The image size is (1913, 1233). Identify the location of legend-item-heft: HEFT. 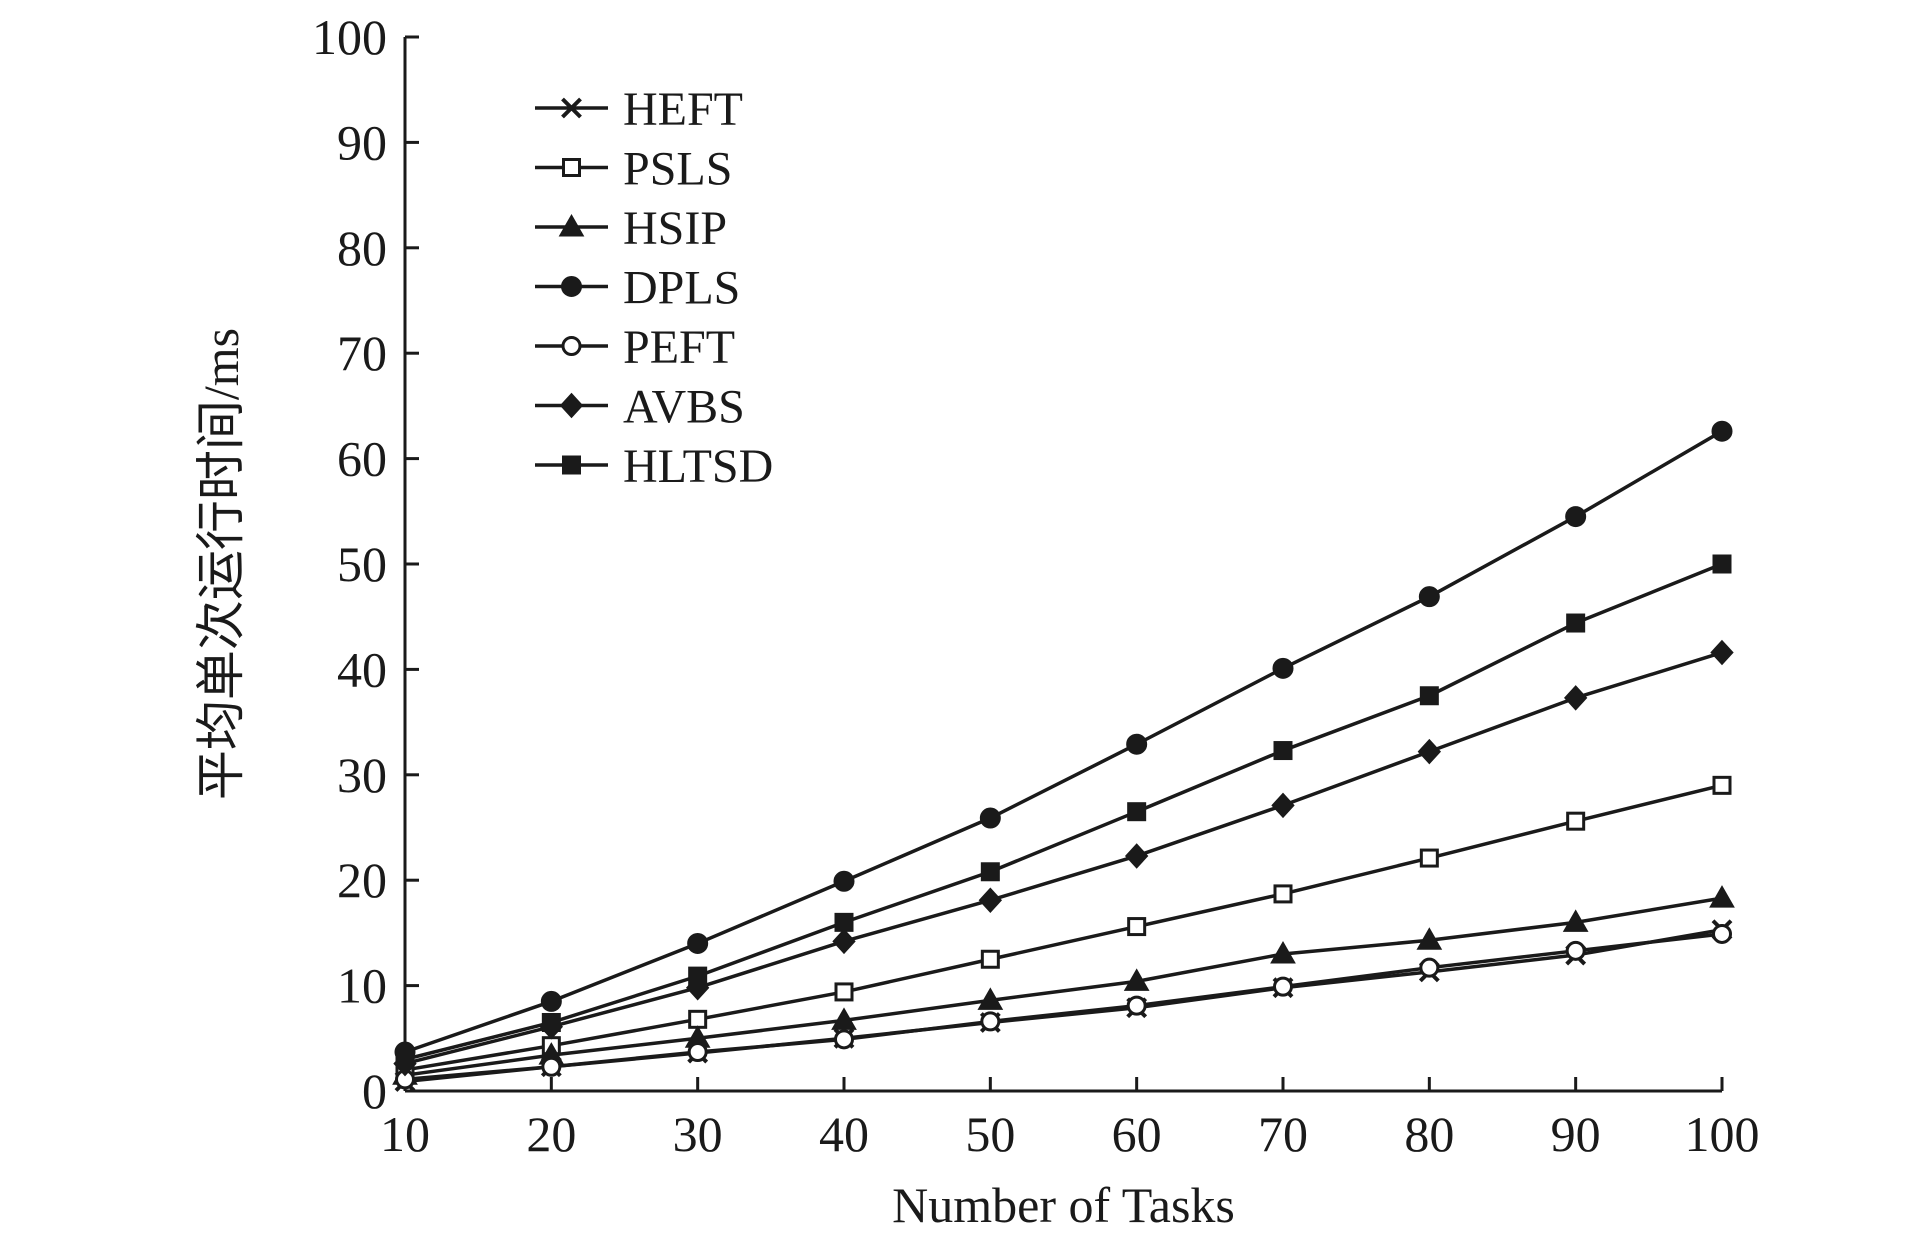
(639, 109).